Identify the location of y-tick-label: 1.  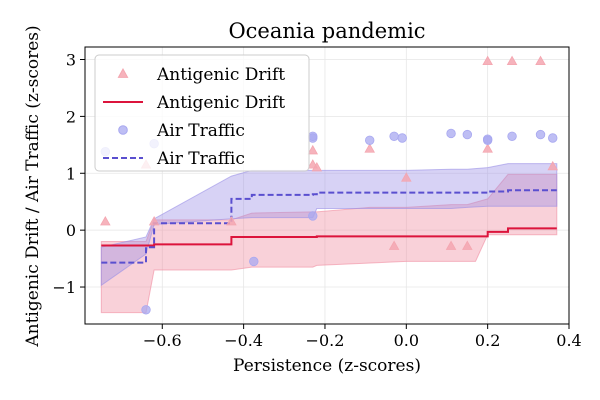
(71, 173).